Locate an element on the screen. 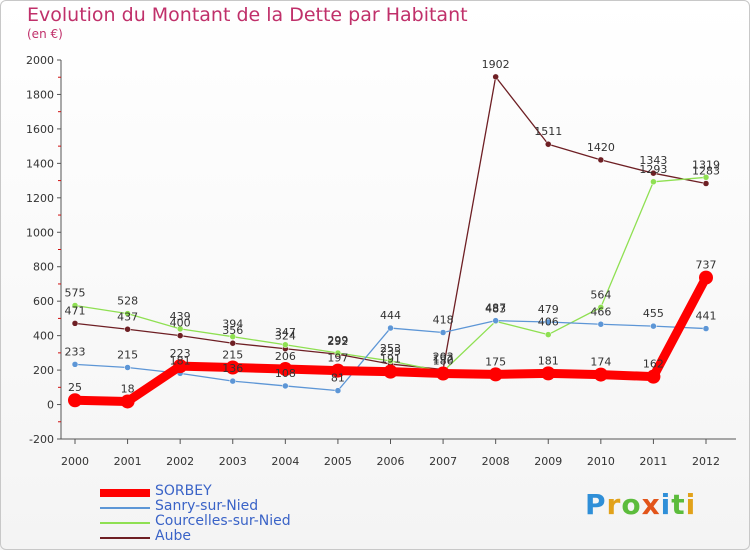 The height and width of the screenshot is (550, 750). data-label-sorbey: 25 is located at coordinates (75, 387).